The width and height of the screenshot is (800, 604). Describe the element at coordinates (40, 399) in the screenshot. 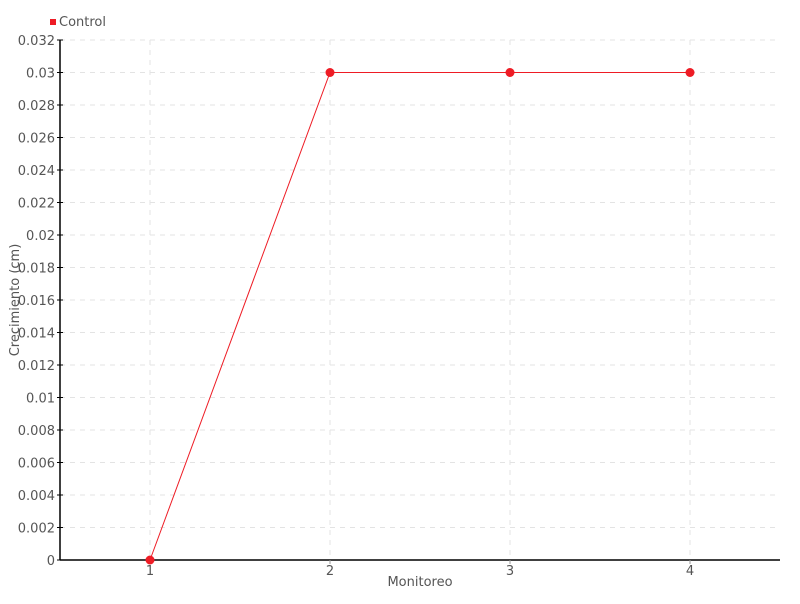

I see `y-tick-label: 0.01` at that location.